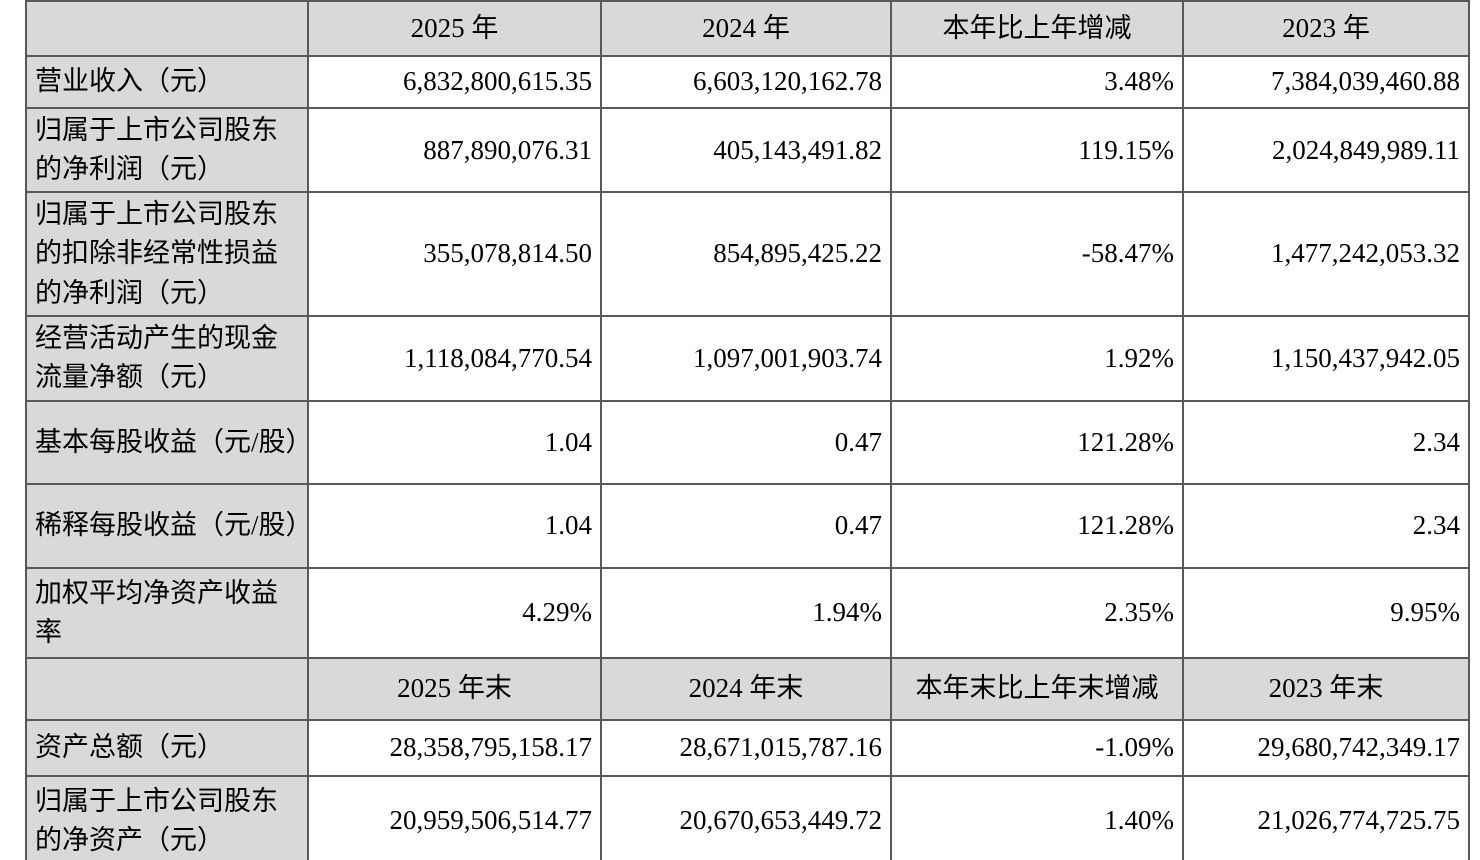 Image resolution: width=1480 pixels, height=860 pixels. I want to click on cell-value: 9.95%, so click(1326, 612).